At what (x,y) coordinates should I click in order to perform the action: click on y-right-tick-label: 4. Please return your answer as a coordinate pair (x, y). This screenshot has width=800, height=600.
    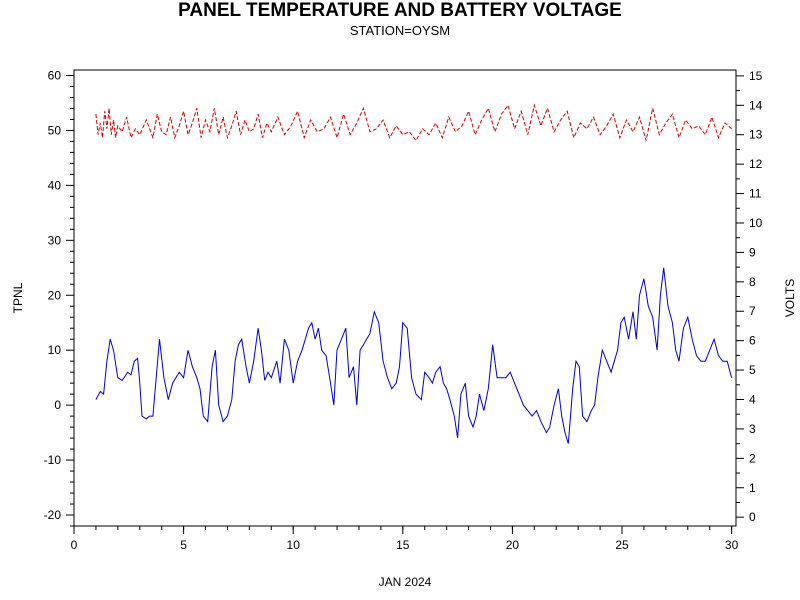
    Looking at the image, I should click on (752, 399).